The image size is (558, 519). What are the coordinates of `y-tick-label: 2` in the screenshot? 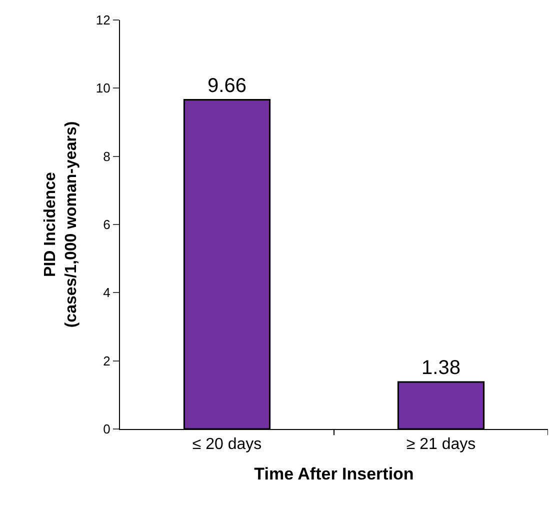 It's located at (106, 360).